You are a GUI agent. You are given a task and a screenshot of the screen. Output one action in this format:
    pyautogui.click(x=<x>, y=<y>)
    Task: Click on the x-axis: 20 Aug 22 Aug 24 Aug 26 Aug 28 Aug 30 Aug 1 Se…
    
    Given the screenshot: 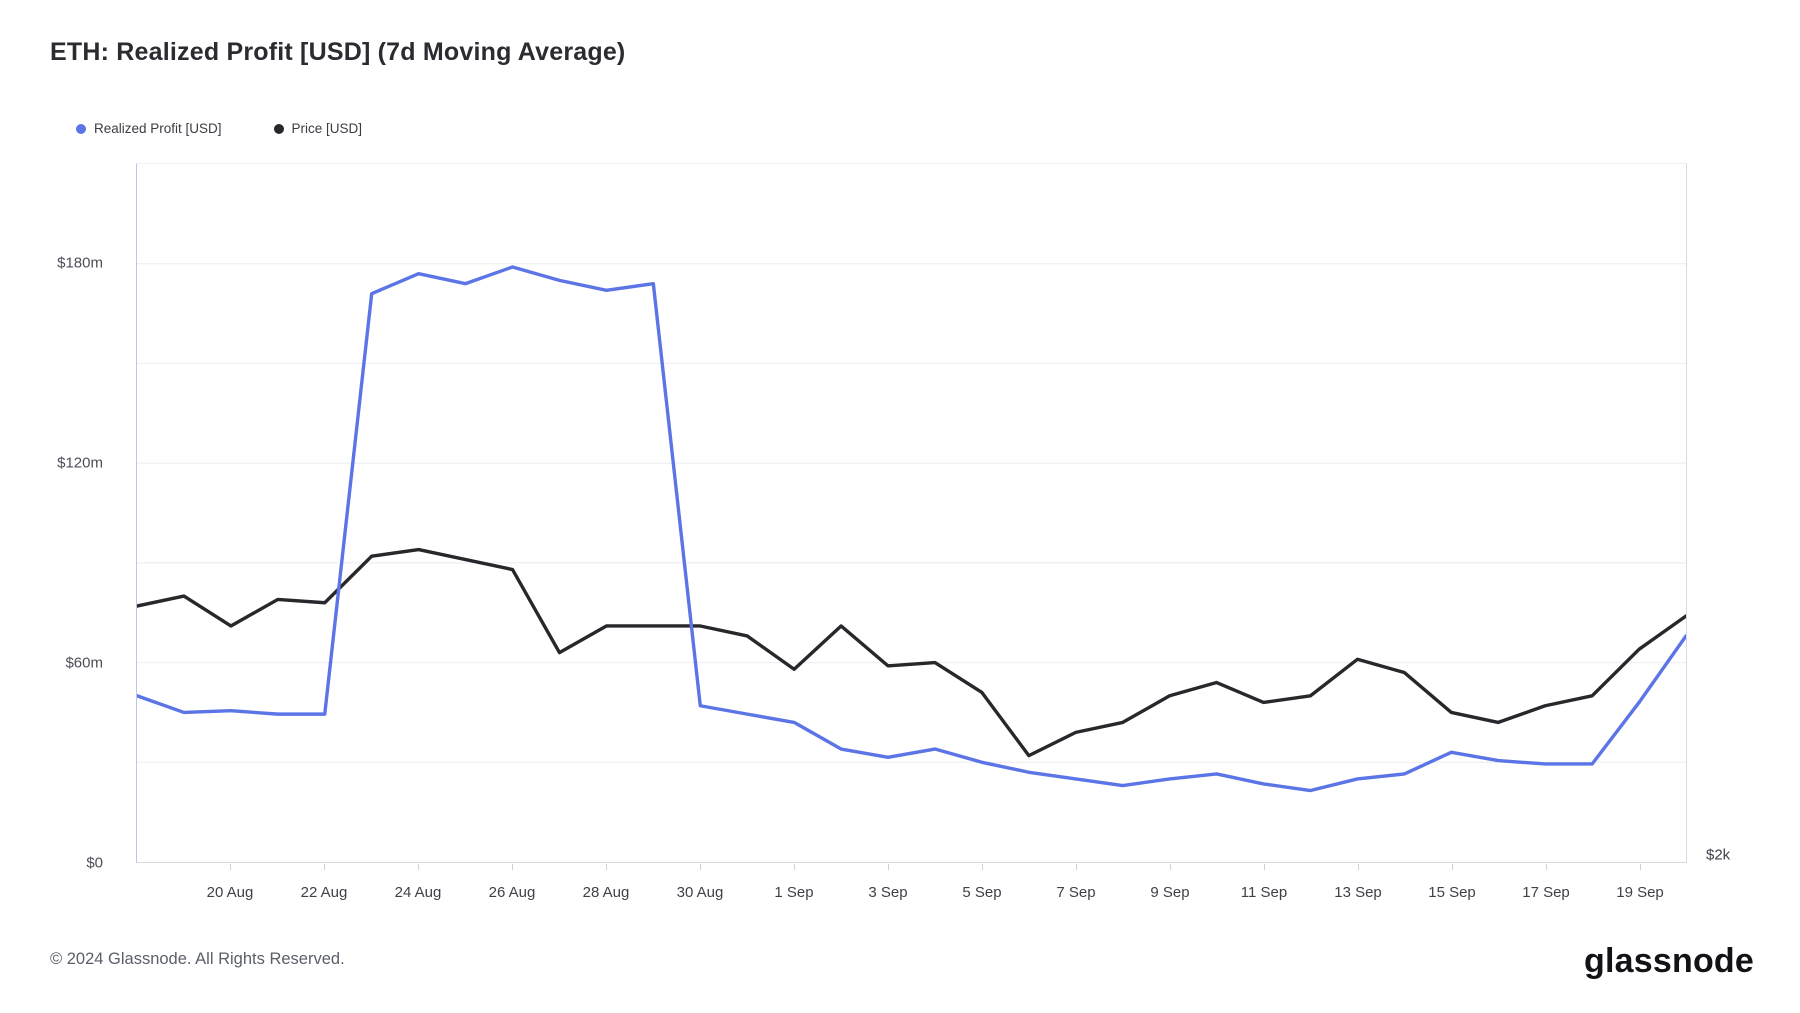 What is the action you would take?
    pyautogui.click(x=911, y=893)
    